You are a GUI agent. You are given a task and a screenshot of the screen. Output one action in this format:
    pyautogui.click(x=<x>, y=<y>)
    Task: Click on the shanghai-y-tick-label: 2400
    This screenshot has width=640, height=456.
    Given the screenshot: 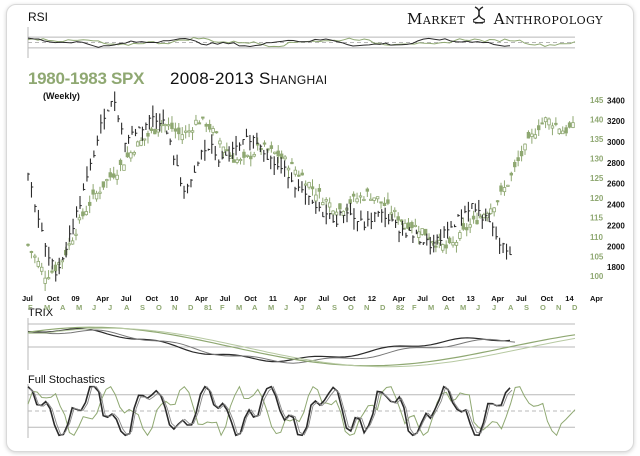 What is the action you would take?
    pyautogui.click(x=616, y=205)
    